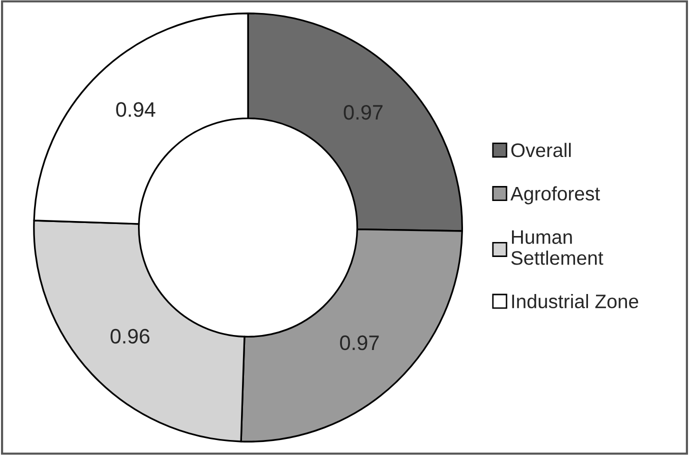  What do you see at coordinates (557, 247) in the screenshot?
I see `legend-label: Human Settlement` at bounding box center [557, 247].